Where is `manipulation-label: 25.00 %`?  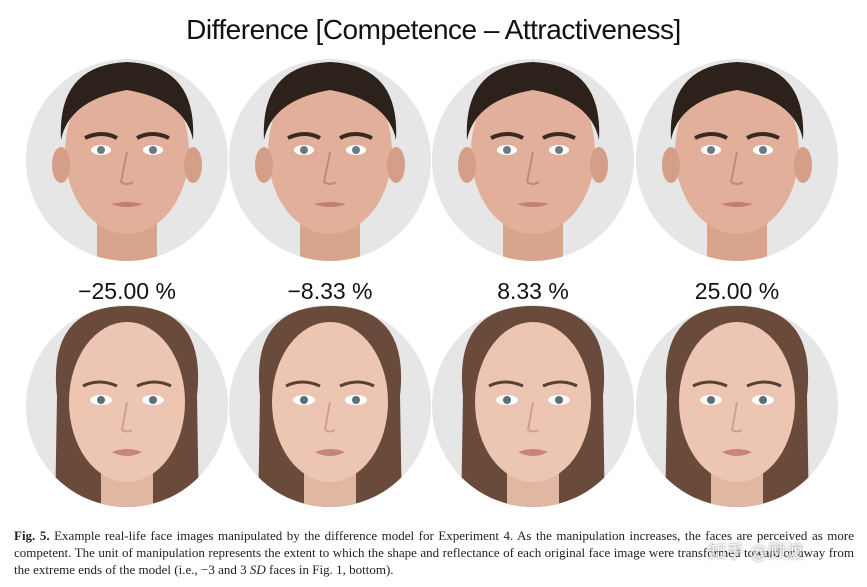
manipulation-label: 25.00 % is located at coordinates (737, 291).